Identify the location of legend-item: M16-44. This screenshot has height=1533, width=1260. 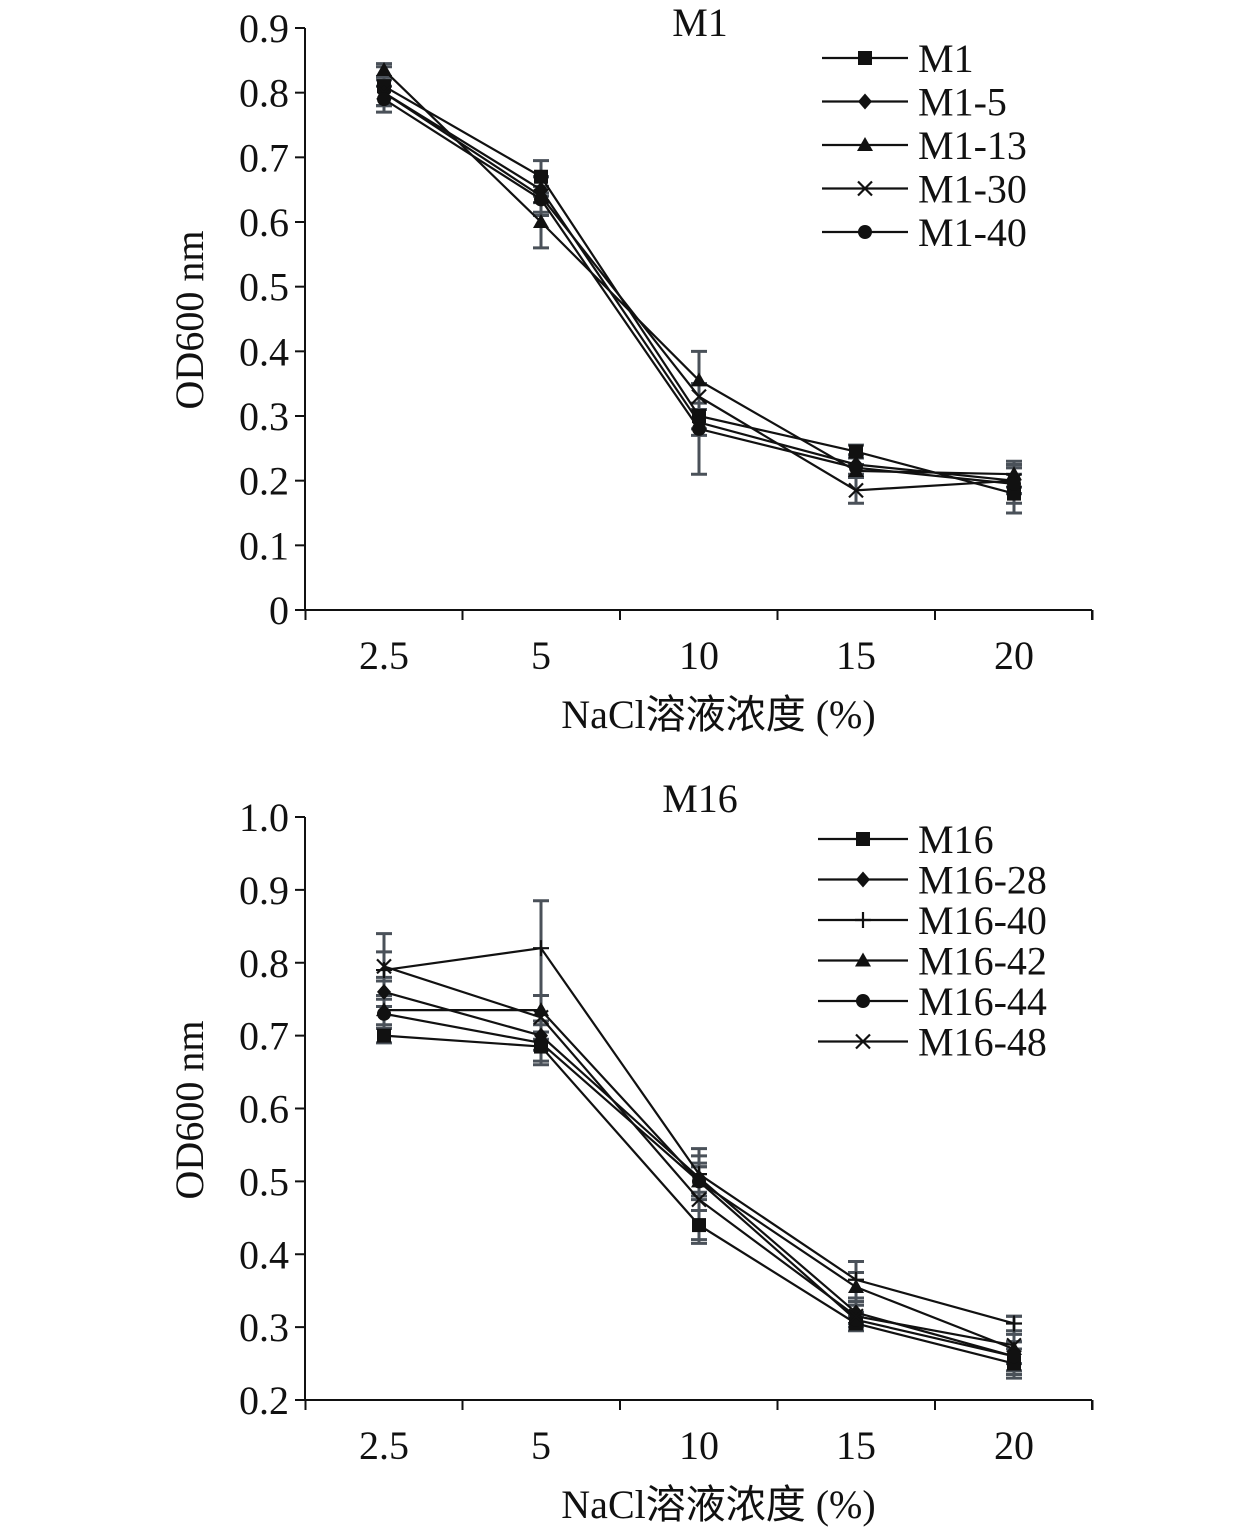
(932, 1001).